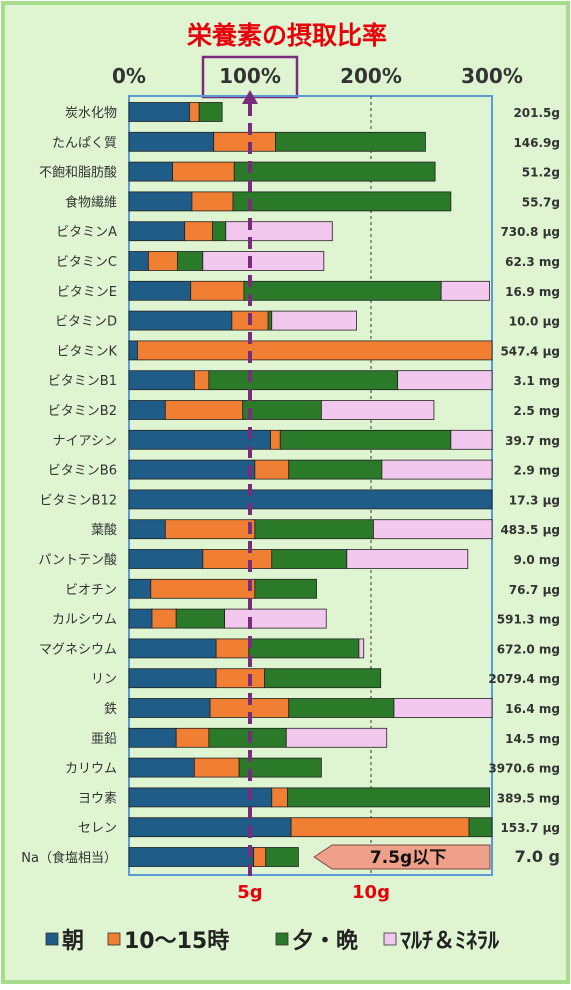 This screenshot has width=571, height=990. I want to click on x-tick-label: 300%, so click(492, 76).